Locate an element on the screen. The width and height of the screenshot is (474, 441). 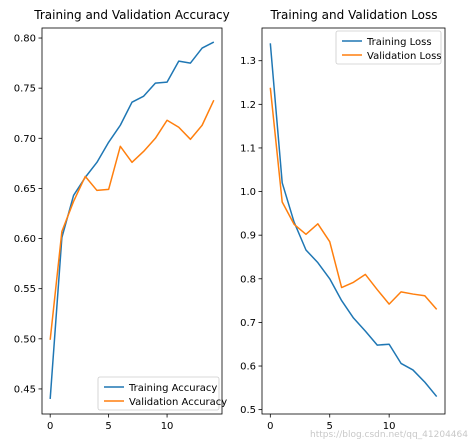
watermark: https://blog.csdn.net/qq_41204464 is located at coordinates (389, 435).